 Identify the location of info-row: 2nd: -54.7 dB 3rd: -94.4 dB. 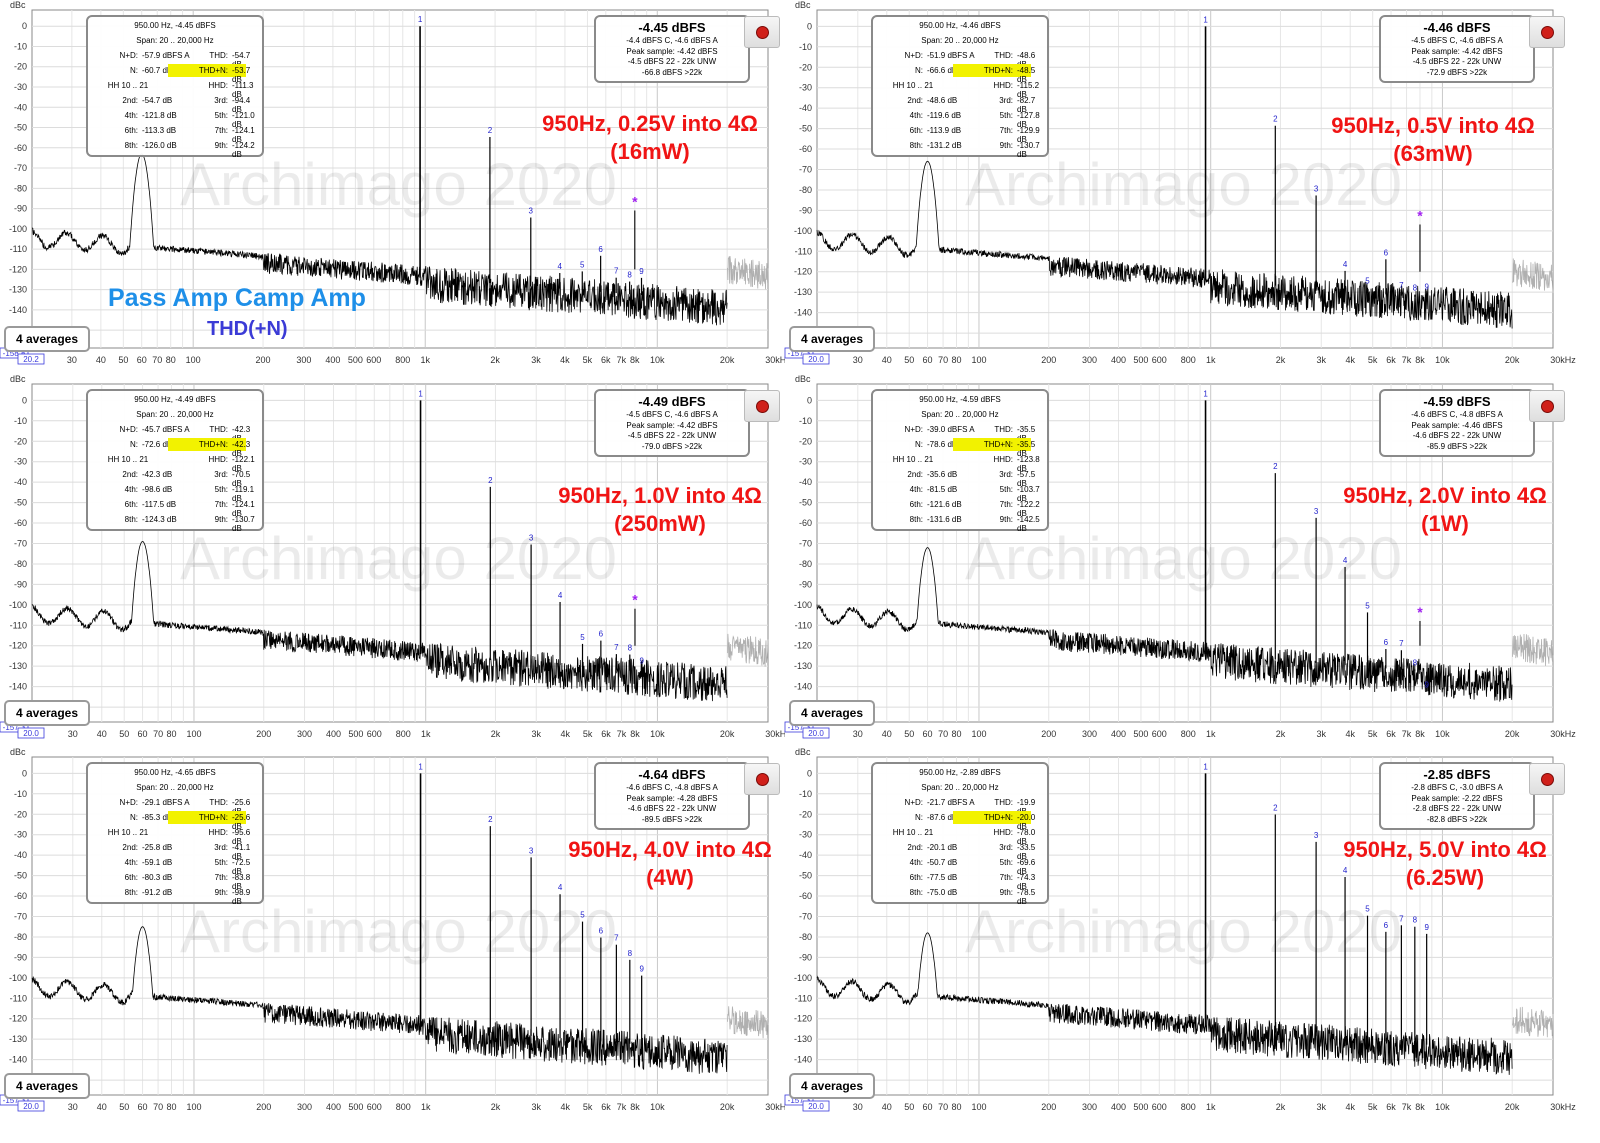
(175, 105).